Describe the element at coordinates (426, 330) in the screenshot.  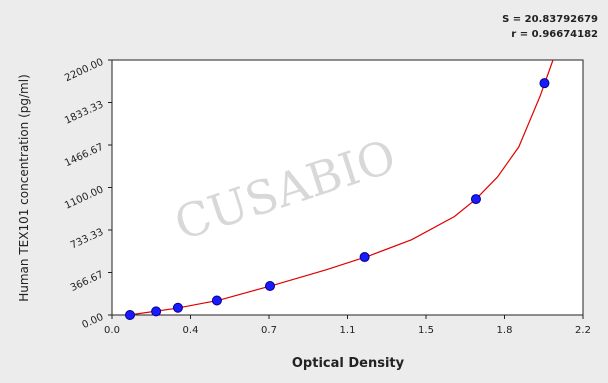
I see `x-tick-label: 1.5` at that location.